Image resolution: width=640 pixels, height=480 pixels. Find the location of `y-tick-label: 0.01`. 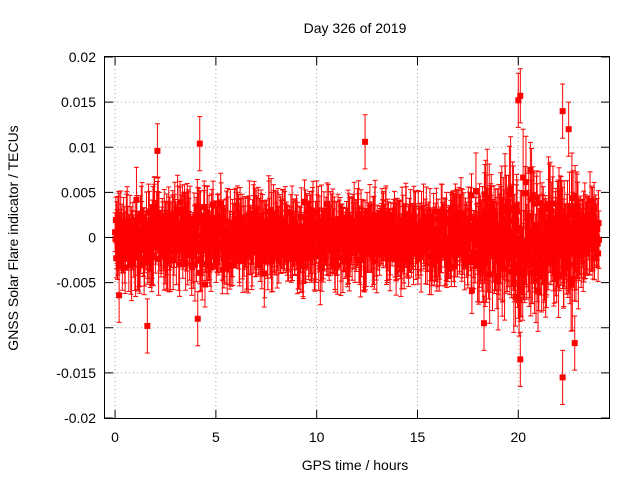

y-tick-label: 0.01 is located at coordinates (82, 147).